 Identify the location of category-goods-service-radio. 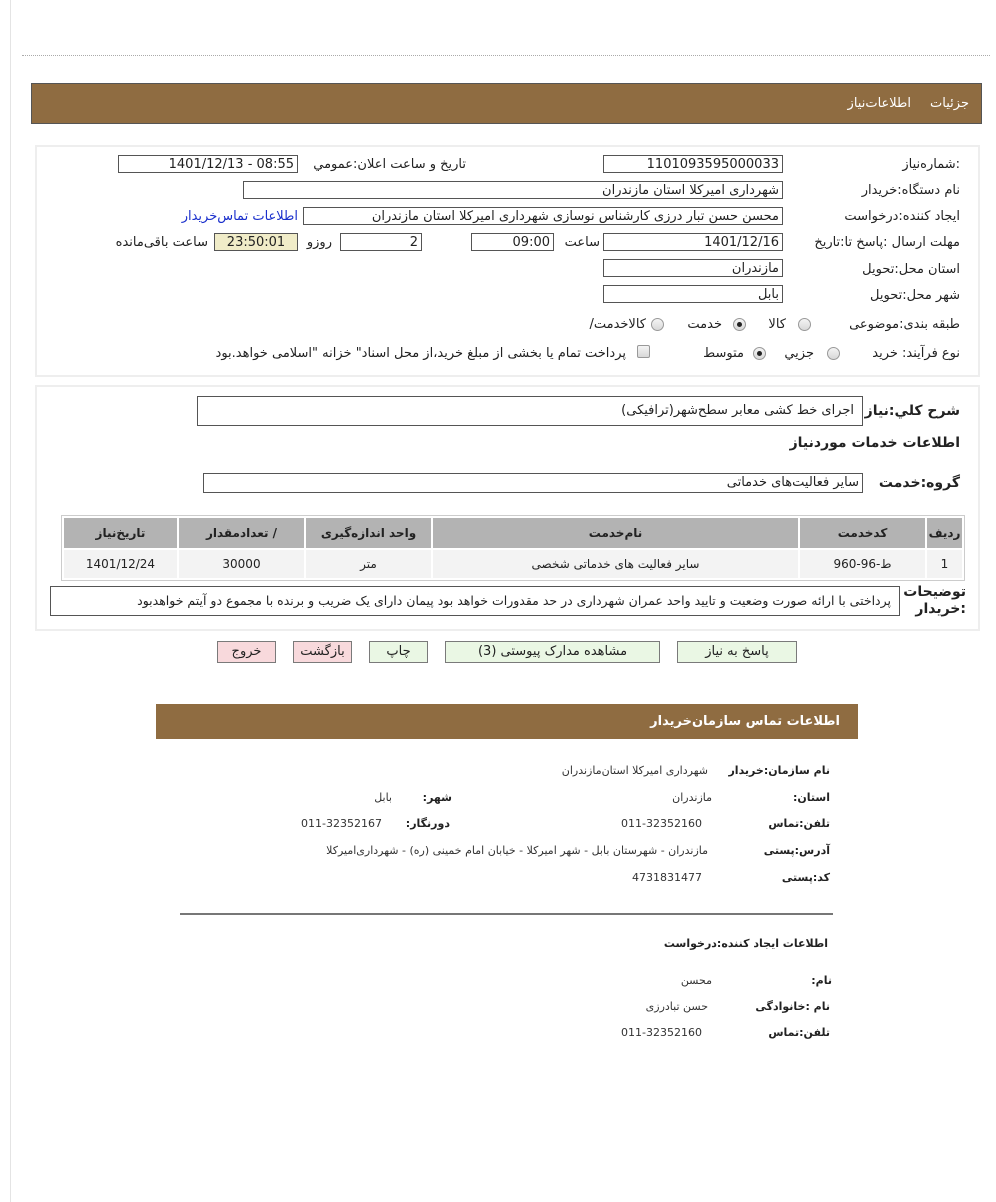
(657, 324).